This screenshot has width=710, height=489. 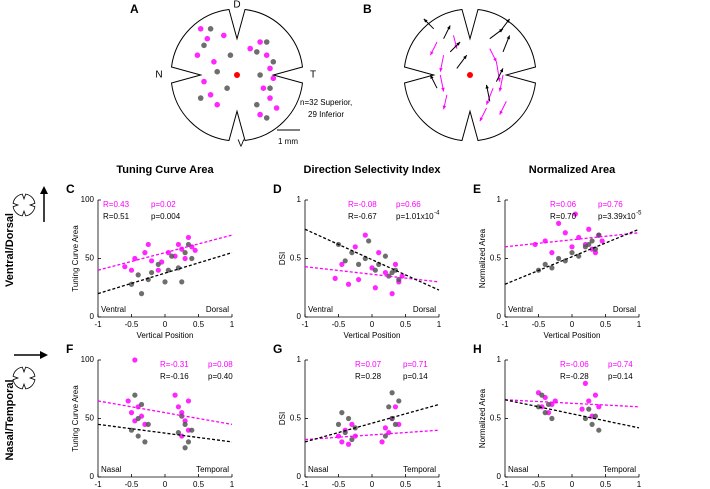 What do you see at coordinates (408, 204) in the screenshot?
I see `p-value: p=0.66` at bounding box center [408, 204].